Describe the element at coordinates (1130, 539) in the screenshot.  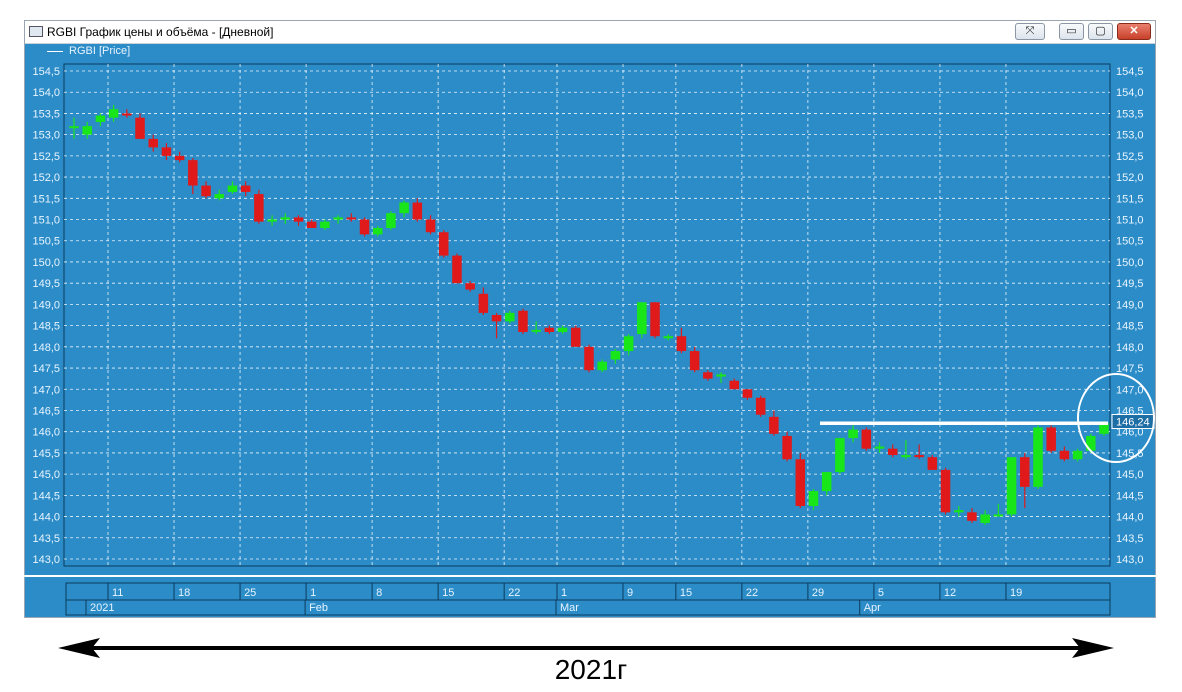
I see `y-tick-label-right: 143,5` at that location.